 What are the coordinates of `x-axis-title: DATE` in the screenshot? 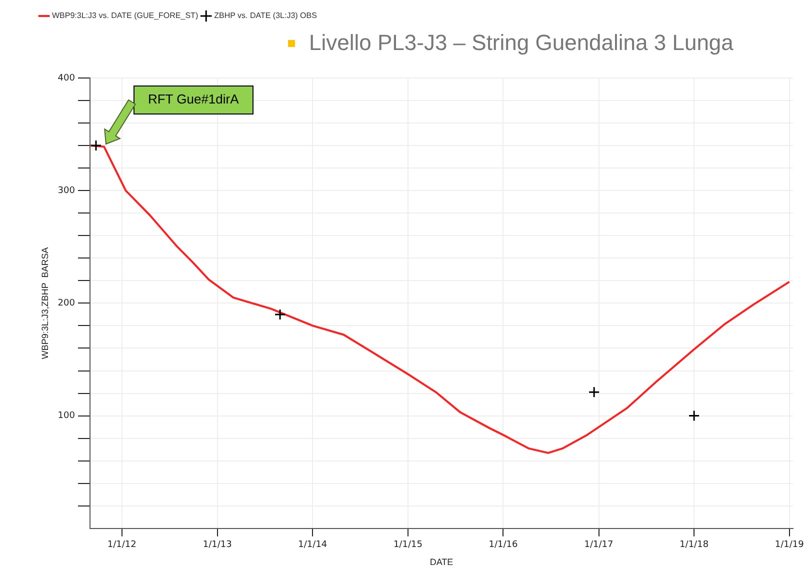 It's located at (442, 562).